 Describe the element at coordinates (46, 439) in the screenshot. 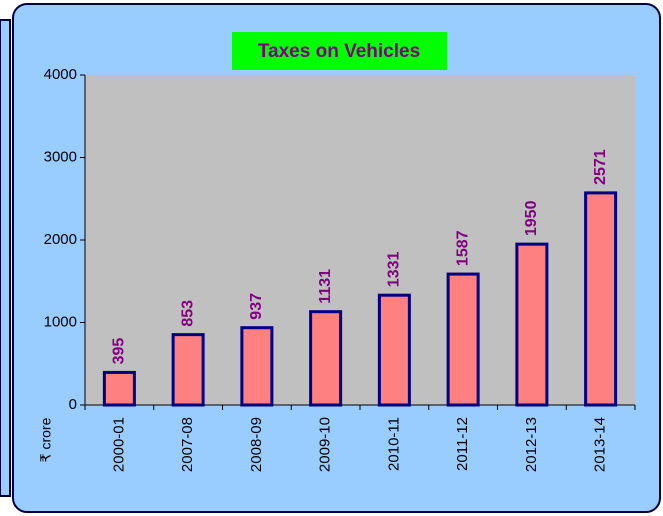

I see `y-axis-label: ₹ crore` at that location.